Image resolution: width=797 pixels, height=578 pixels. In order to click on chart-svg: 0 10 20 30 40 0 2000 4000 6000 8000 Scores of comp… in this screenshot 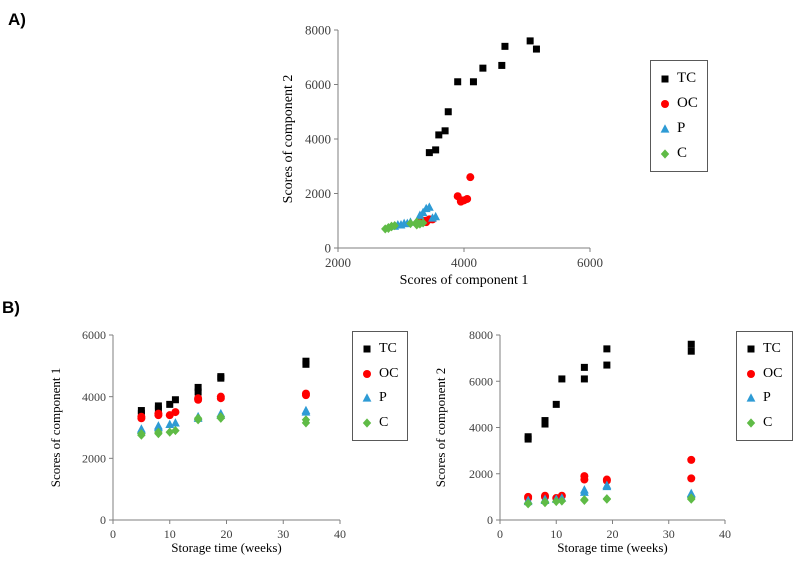, I will do `click(582, 441)`.